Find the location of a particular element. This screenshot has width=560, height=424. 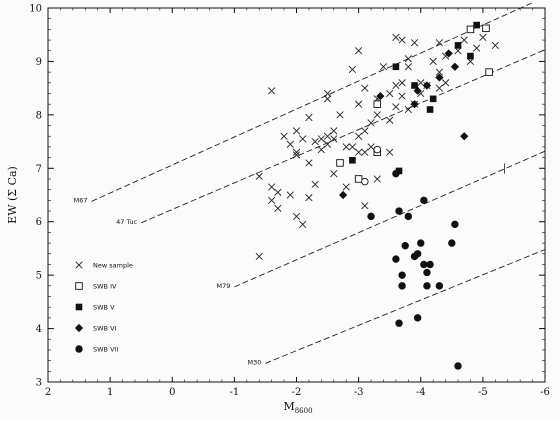

legend-marker-new-sample is located at coordinates (79, 265).